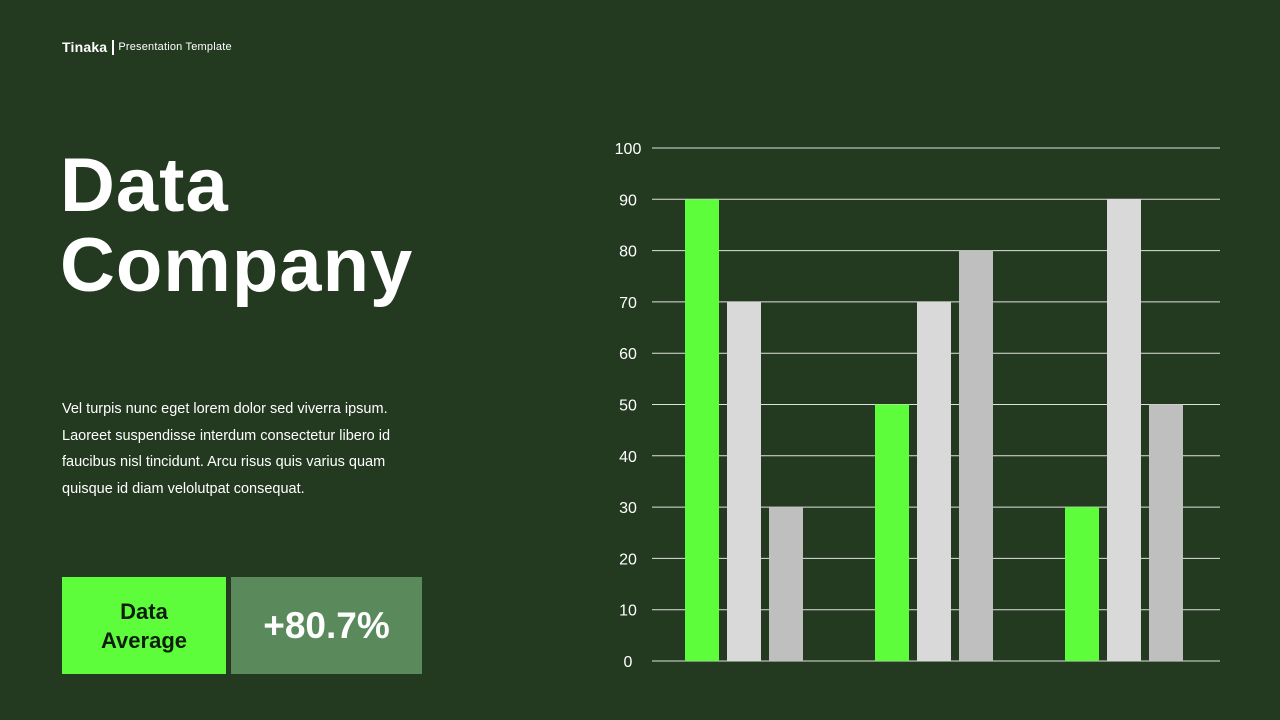 This screenshot has width=1280, height=720. I want to click on y-tick-label: 70, so click(628, 303).